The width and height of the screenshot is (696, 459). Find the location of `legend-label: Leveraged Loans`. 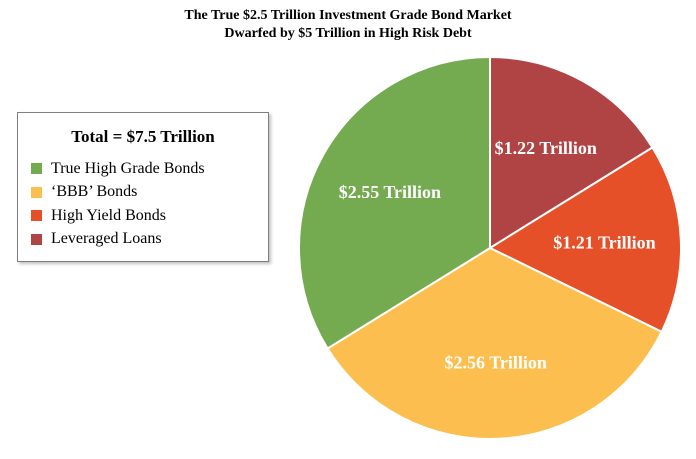

legend-label: Leveraged Loans is located at coordinates (106, 239).